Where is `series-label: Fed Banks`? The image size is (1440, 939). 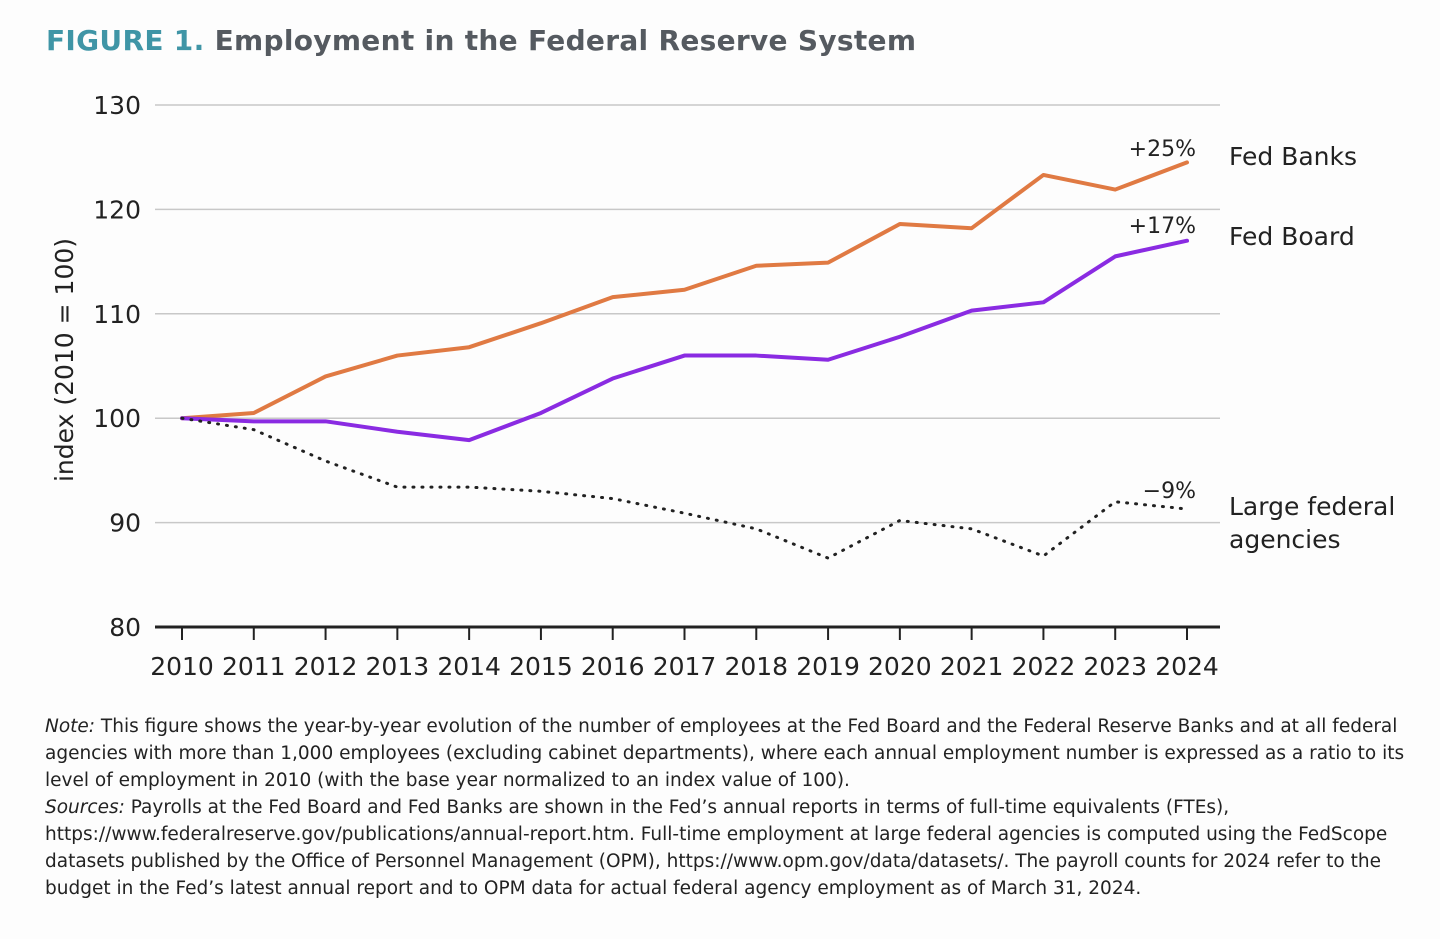 series-label: Fed Banks is located at coordinates (1293, 156).